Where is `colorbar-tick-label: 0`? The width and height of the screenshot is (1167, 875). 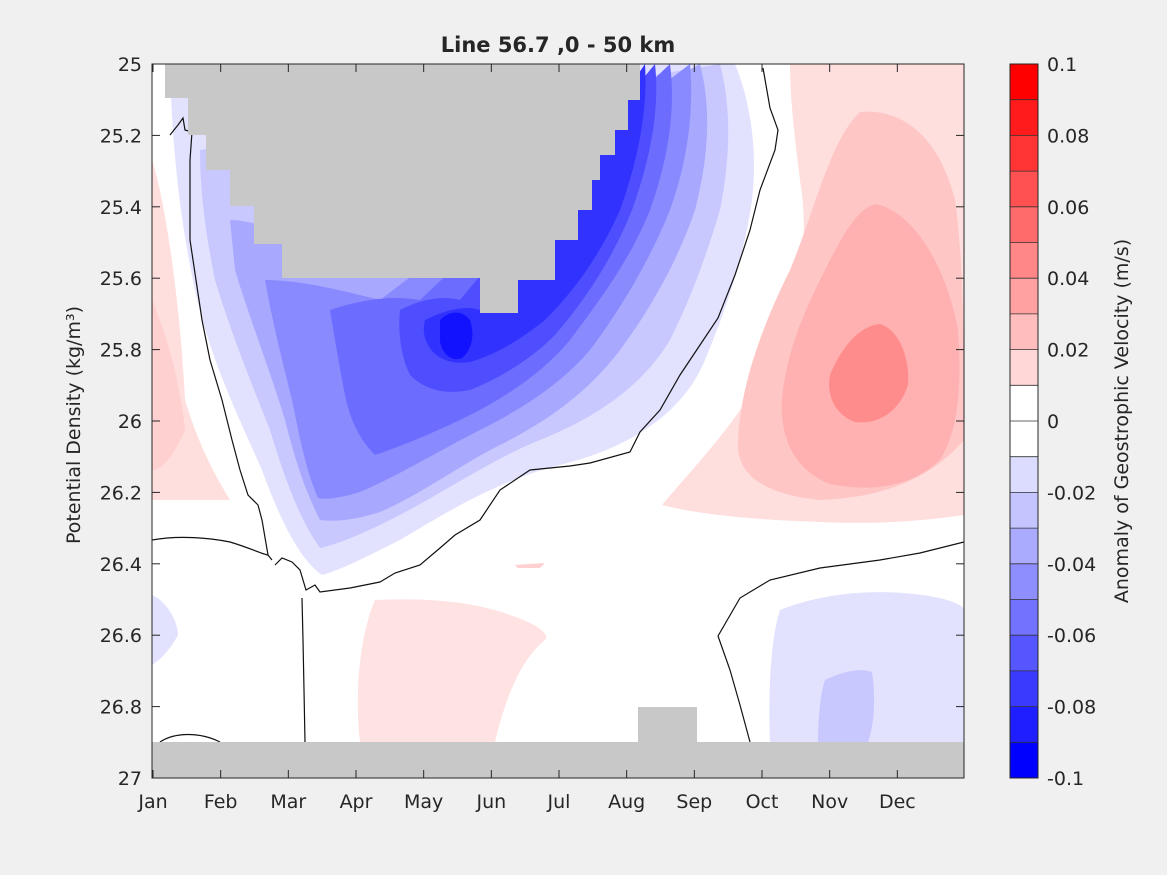 colorbar-tick-label: 0 is located at coordinates (1053, 422).